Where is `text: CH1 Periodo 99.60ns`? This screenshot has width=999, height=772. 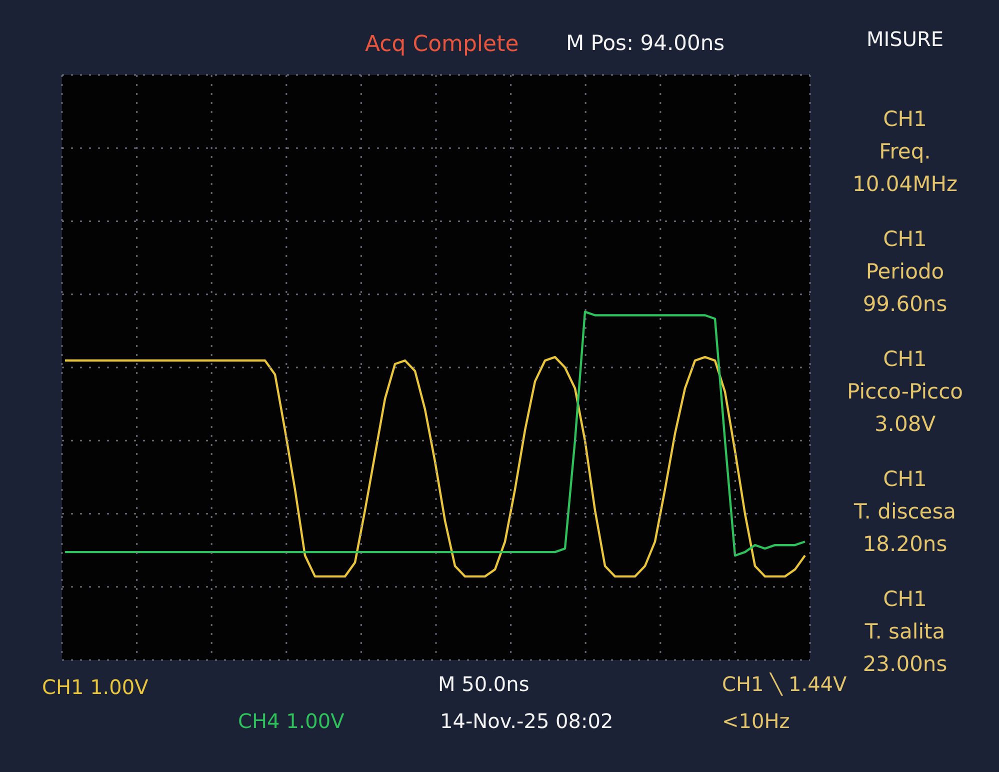
text: CH1 Periodo 99.60ns is located at coordinates (905, 271).